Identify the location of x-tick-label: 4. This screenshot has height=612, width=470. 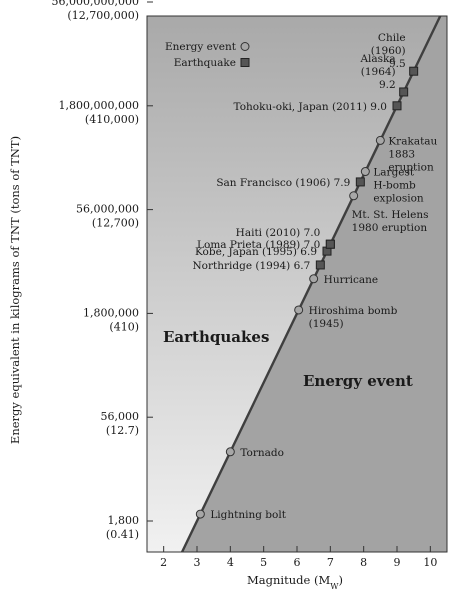
(230, 562).